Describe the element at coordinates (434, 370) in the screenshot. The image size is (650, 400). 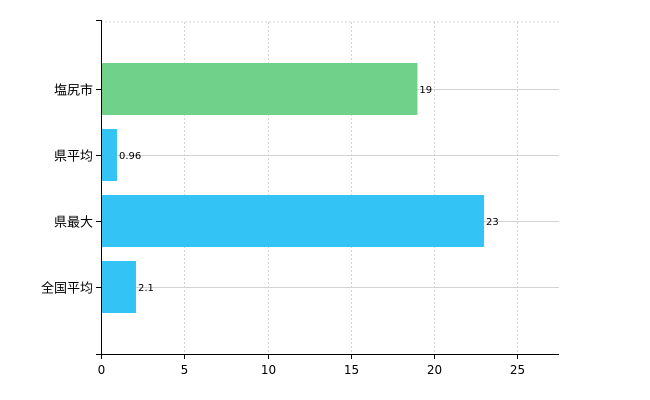
I see `x-tick-label: 20` at that location.